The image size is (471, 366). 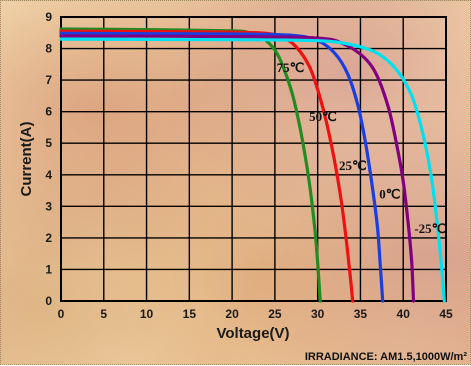 What do you see at coordinates (353, 165) in the screenshot?
I see `series-label: 25℃` at bounding box center [353, 165].